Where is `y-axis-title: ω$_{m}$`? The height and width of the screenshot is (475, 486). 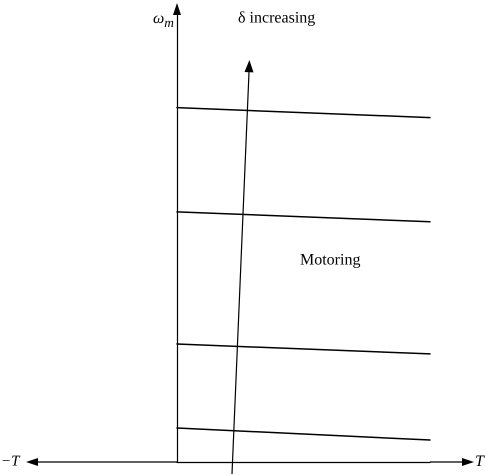 y-axis-title: ω$_{m}$ is located at coordinates (163, 21).